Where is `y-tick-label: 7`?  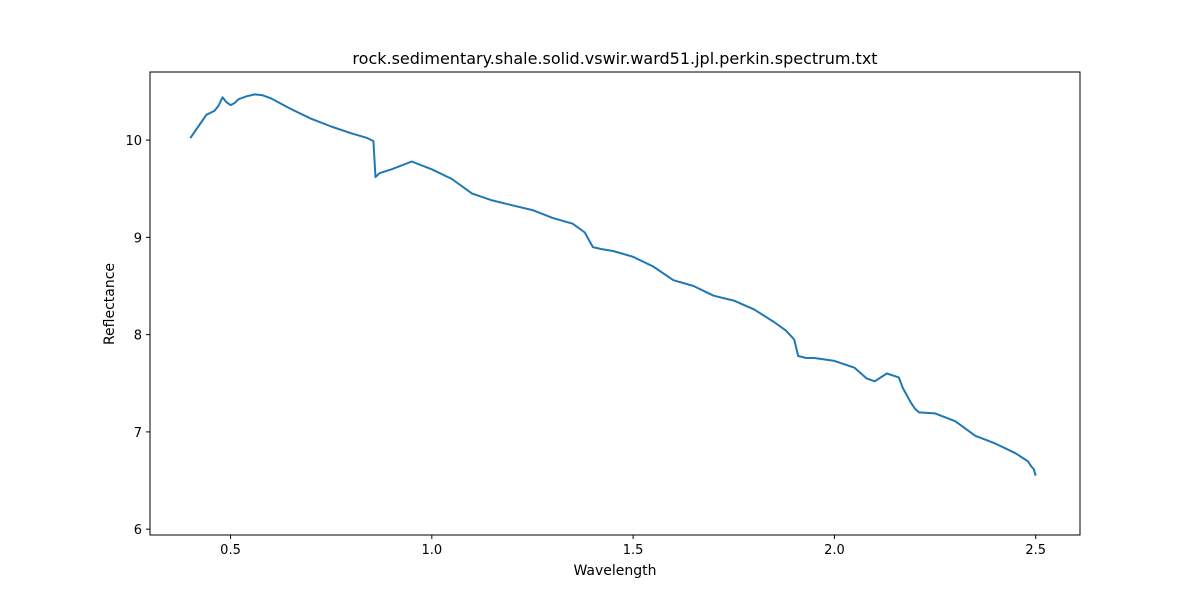 y-tick-label: 7 is located at coordinates (138, 433).